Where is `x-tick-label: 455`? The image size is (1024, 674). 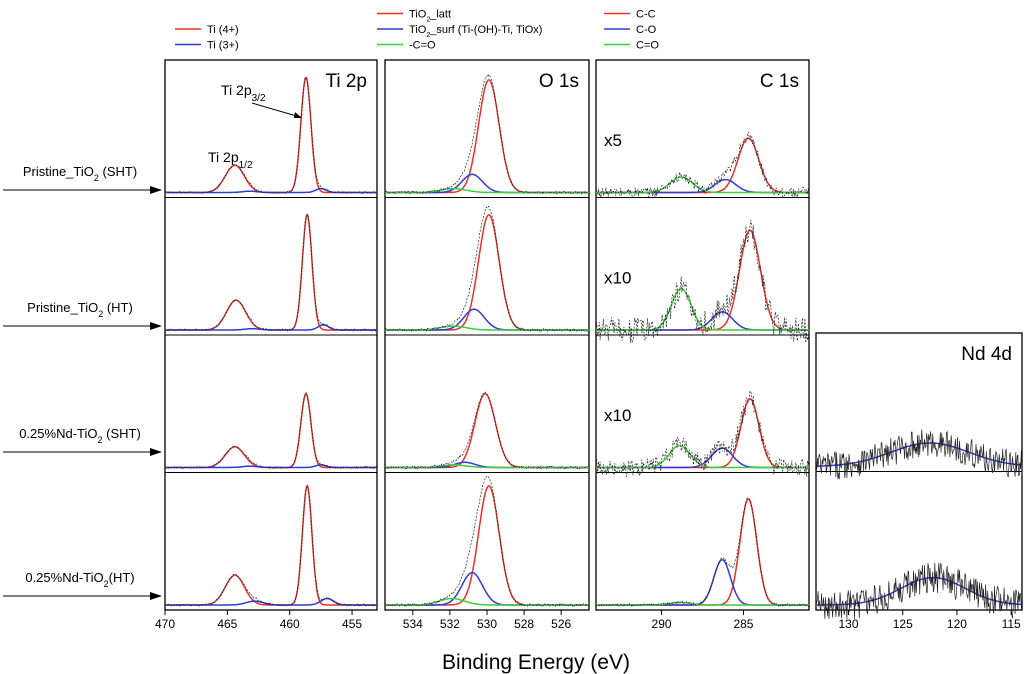
x-tick-label: 455 is located at coordinates (352, 624).